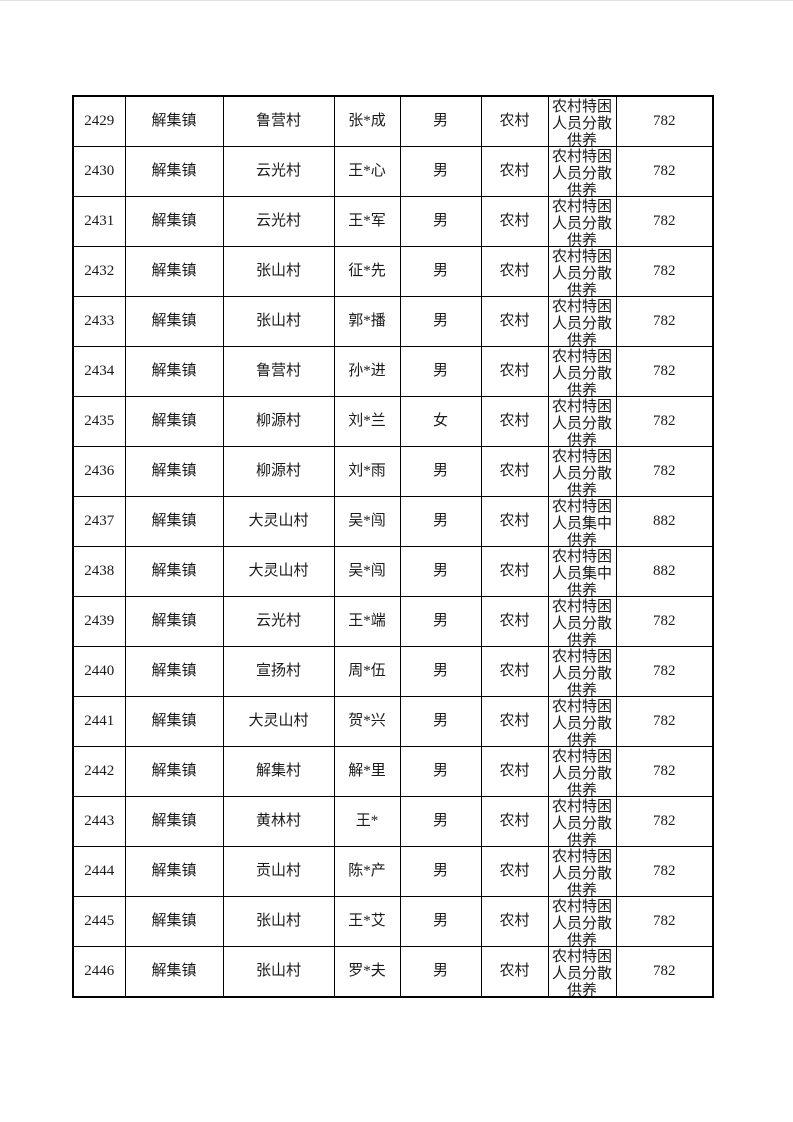 The width and height of the screenshot is (793, 1122). Describe the element at coordinates (99, 271) in the screenshot. I see `cell-serial: 2432` at that location.